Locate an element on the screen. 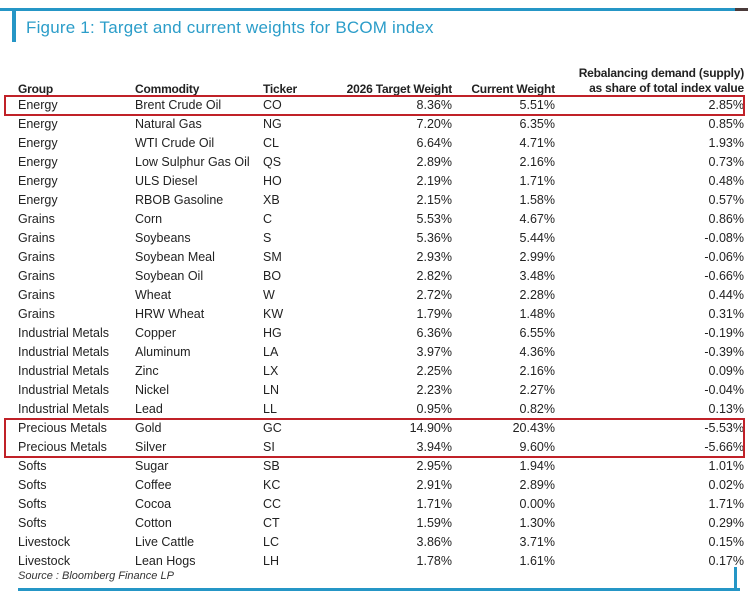 This screenshot has width=753, height=605. cell-group: Livestock is located at coordinates (44, 561).